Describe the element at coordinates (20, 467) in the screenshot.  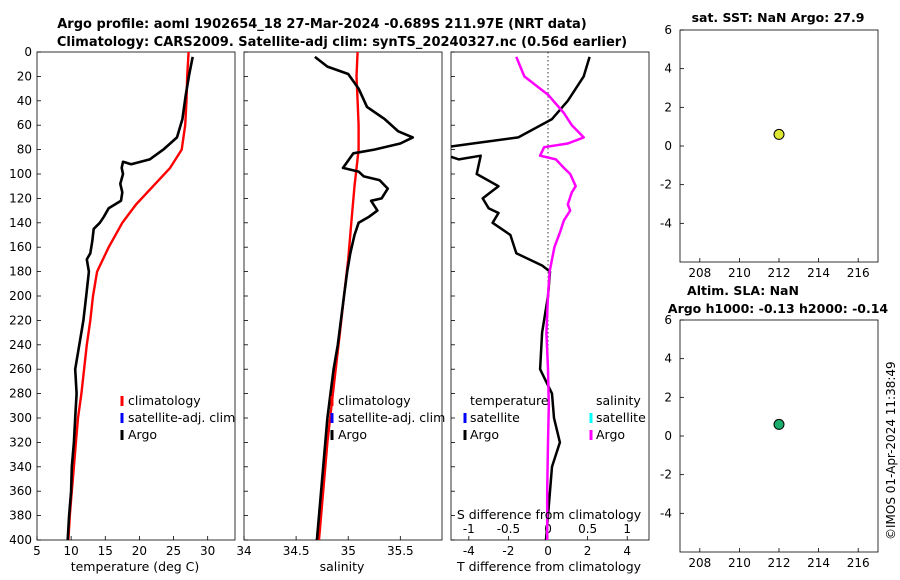
I see `y-tick-label: 340` at that location.